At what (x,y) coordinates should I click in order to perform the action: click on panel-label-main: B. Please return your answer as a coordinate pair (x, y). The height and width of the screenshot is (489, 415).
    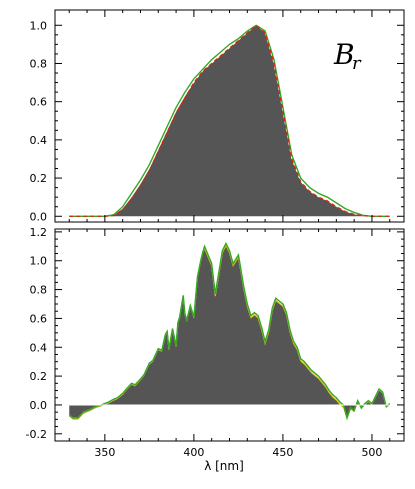
    Looking at the image, I should click on (344, 54).